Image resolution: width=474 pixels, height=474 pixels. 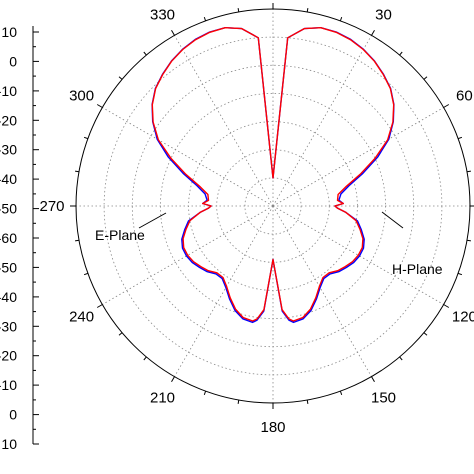 What do you see at coordinates (383, 397) in the screenshot?
I see `angular-tick-label: 150` at bounding box center [383, 397].